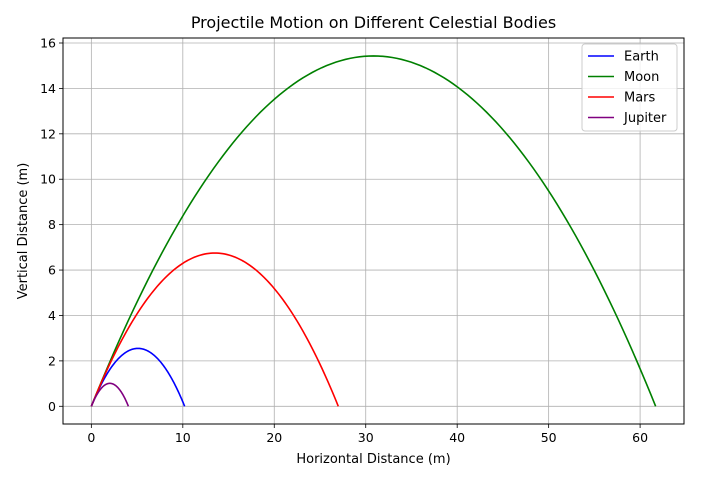  I want to click on series-line-earth, so click(138, 377).